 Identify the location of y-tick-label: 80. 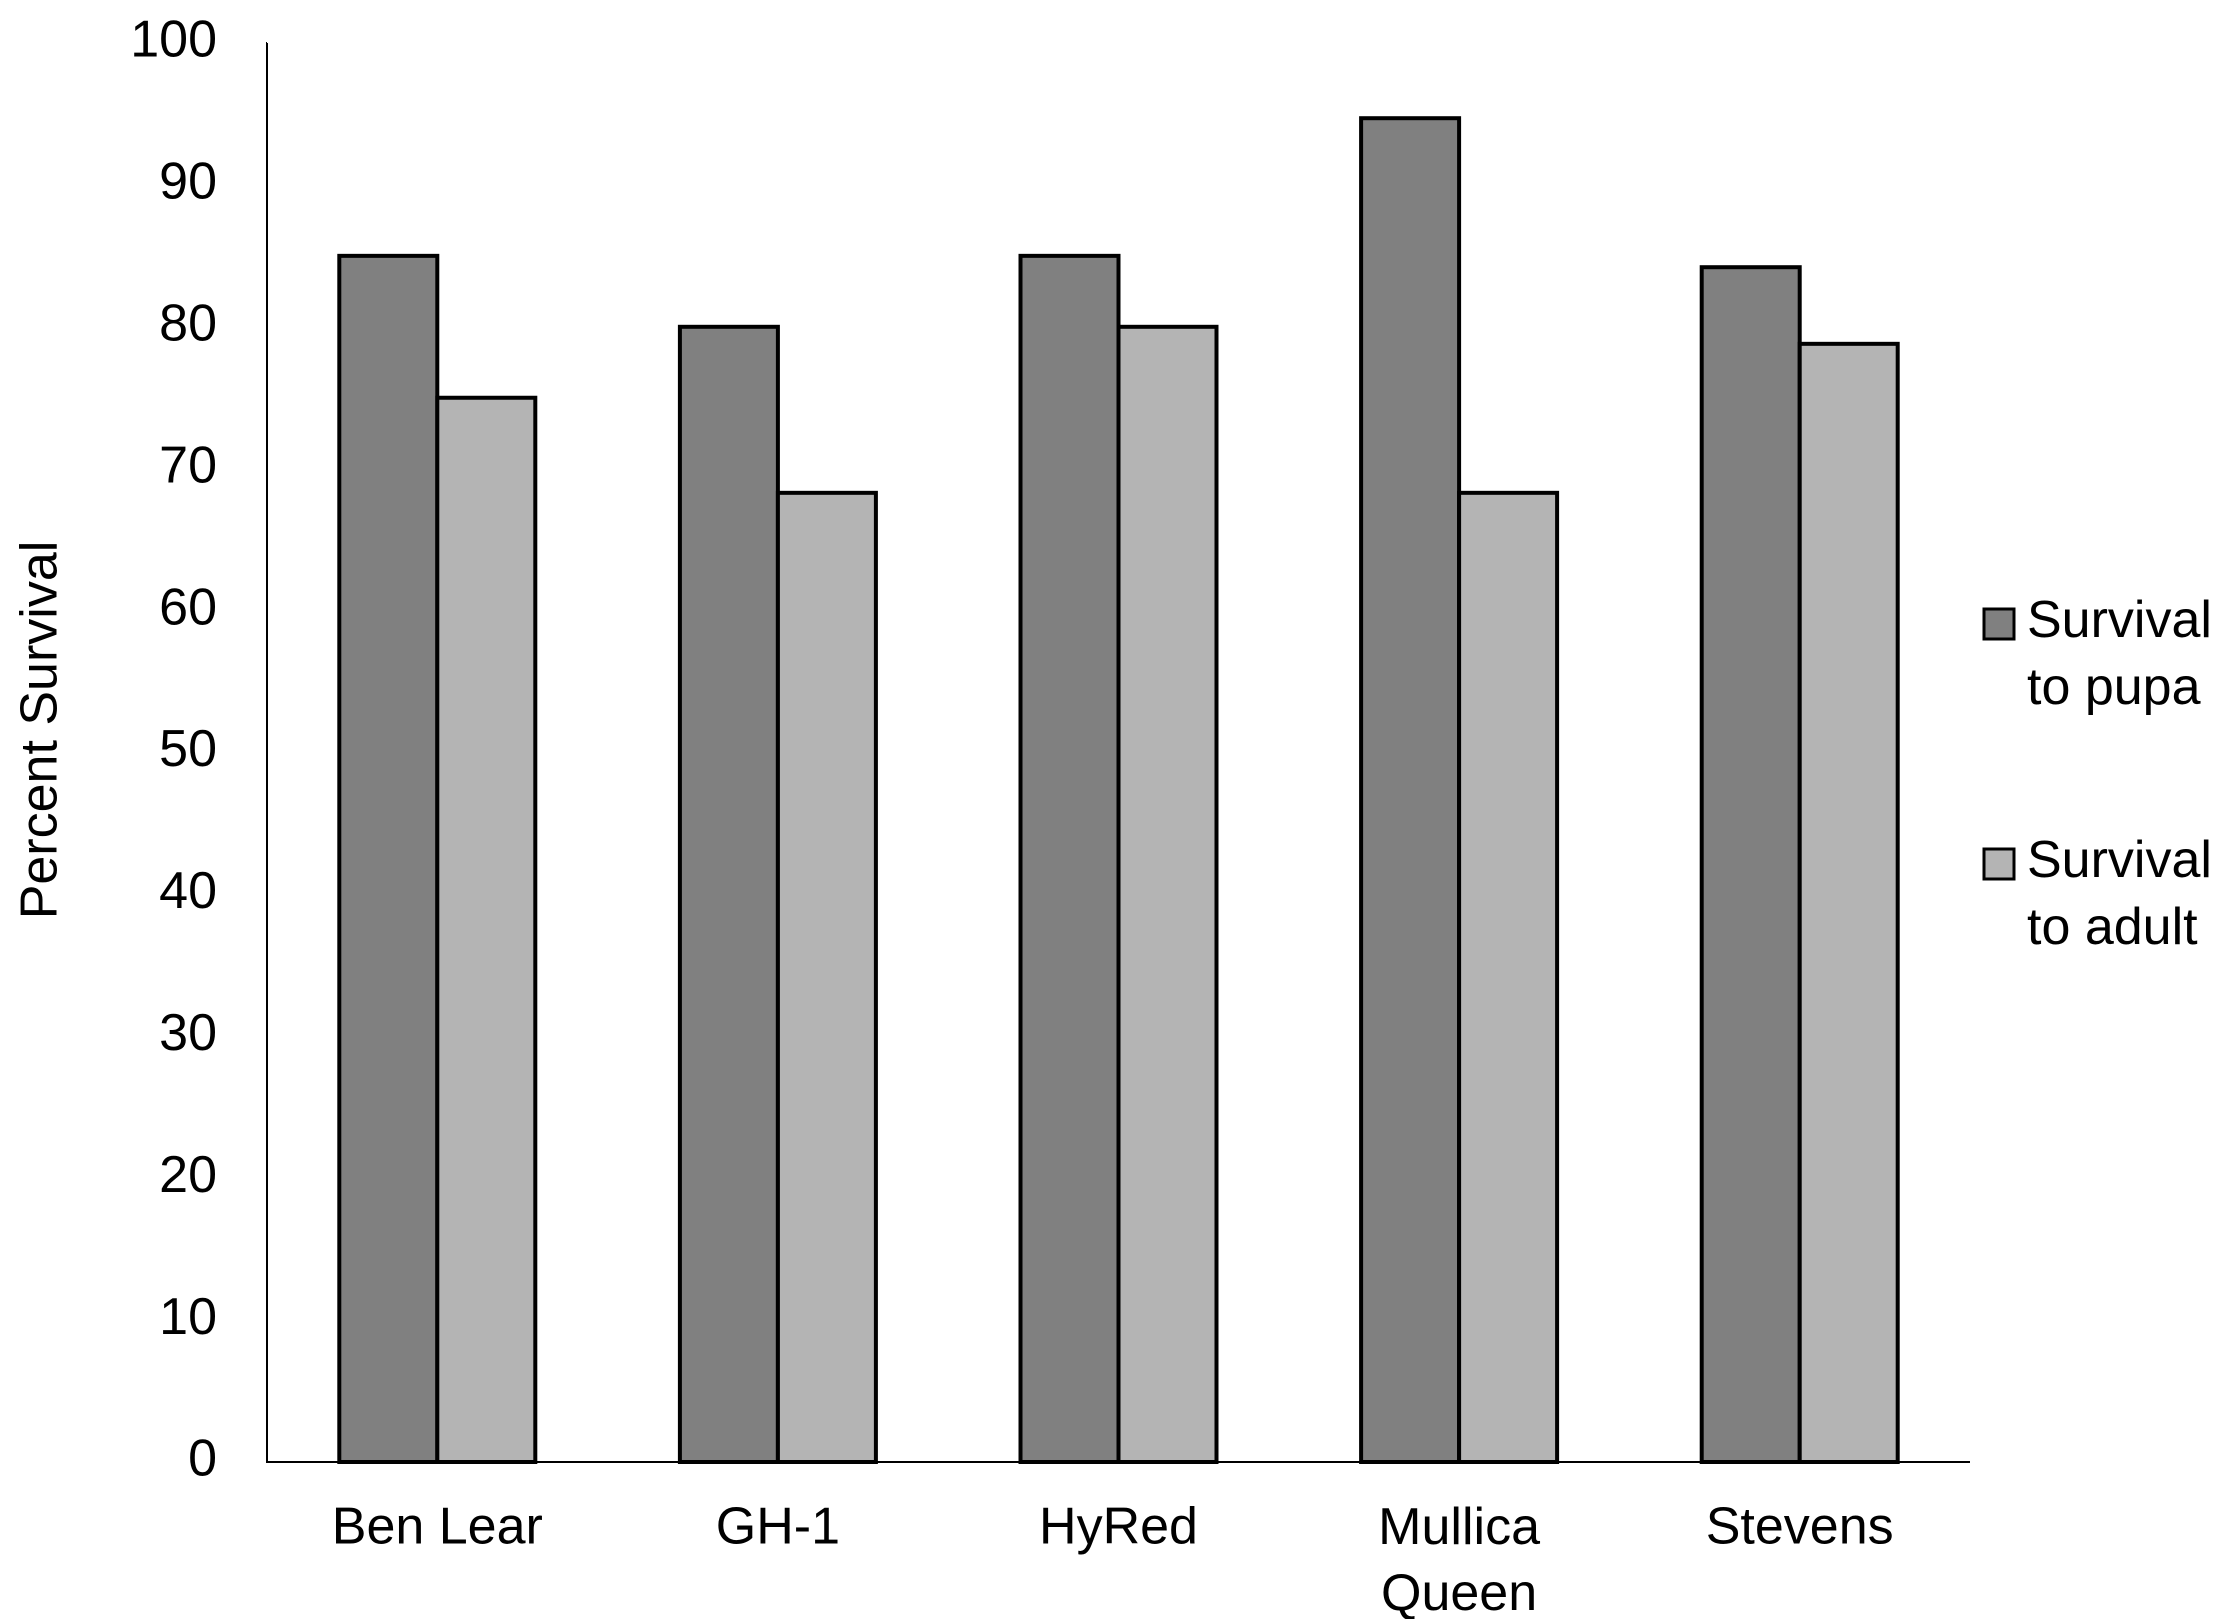
(188, 324).